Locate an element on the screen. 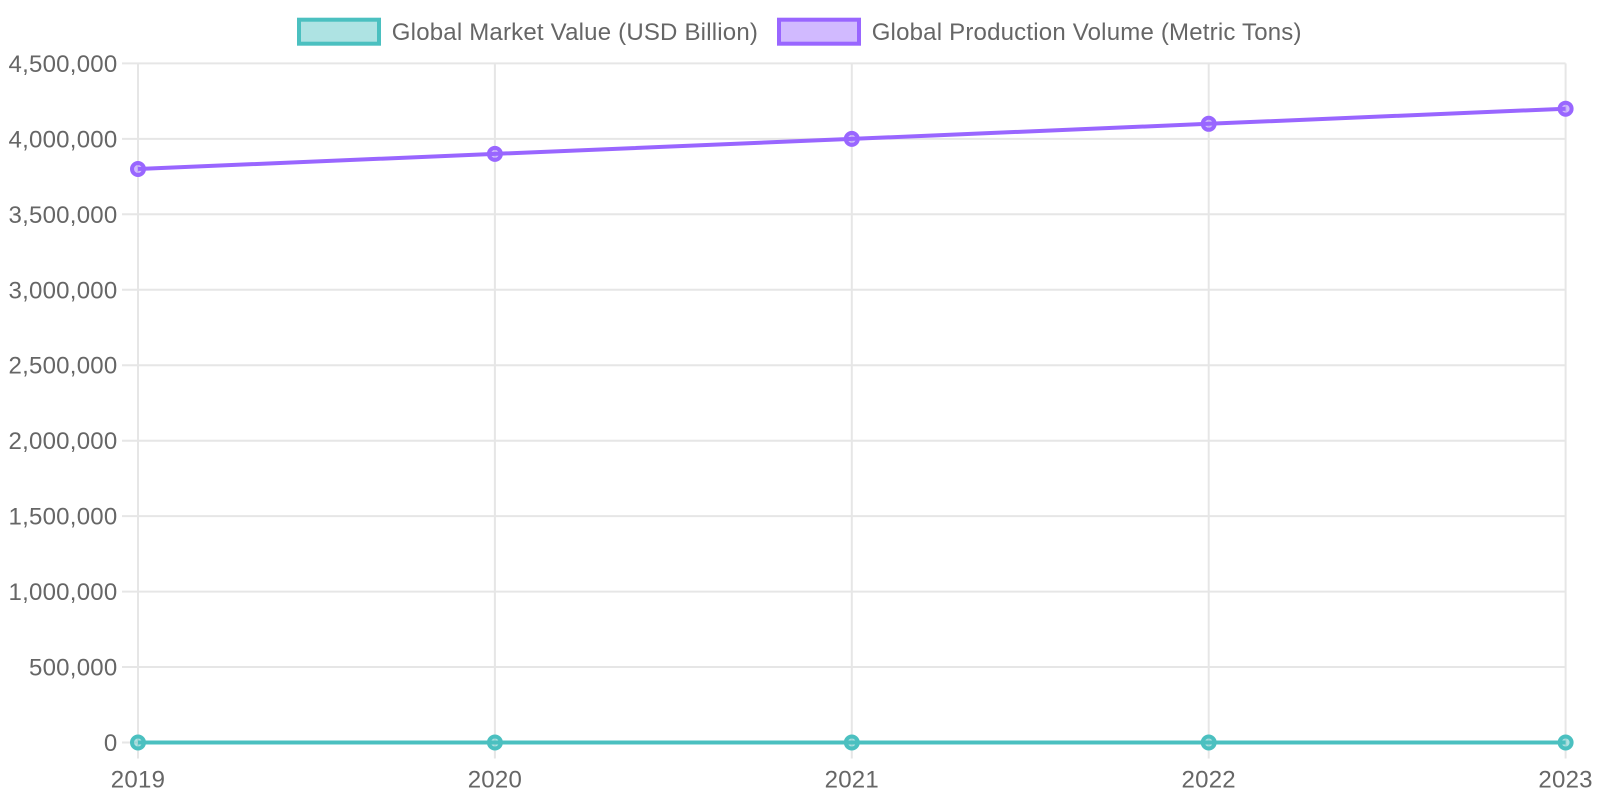 This screenshot has height=800, width=1600. svg-text: 3,500,000 is located at coordinates (62, 215).